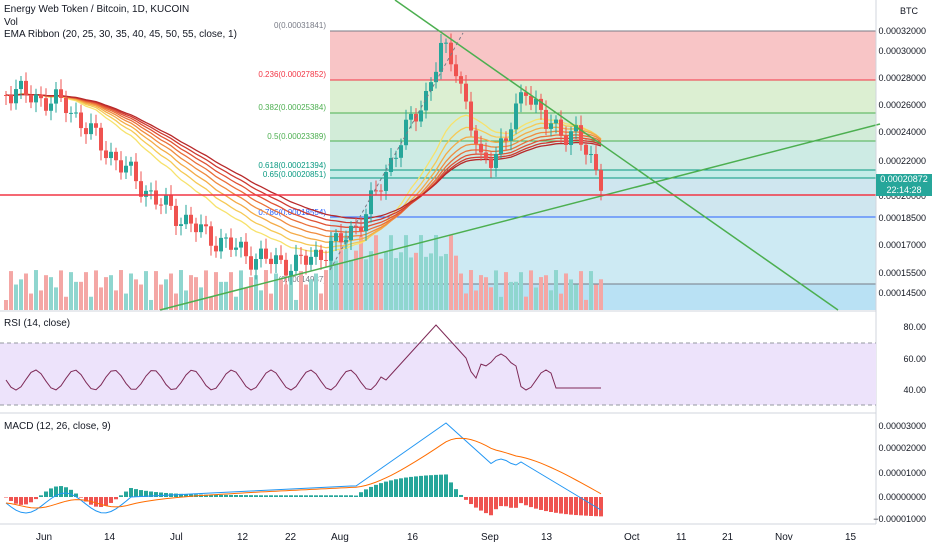  Describe the element at coordinates (97, 9) in the screenshot. I see `symbol-title: Energy Web Token / Bitcoin, 1D, KUCOIN` at that location.